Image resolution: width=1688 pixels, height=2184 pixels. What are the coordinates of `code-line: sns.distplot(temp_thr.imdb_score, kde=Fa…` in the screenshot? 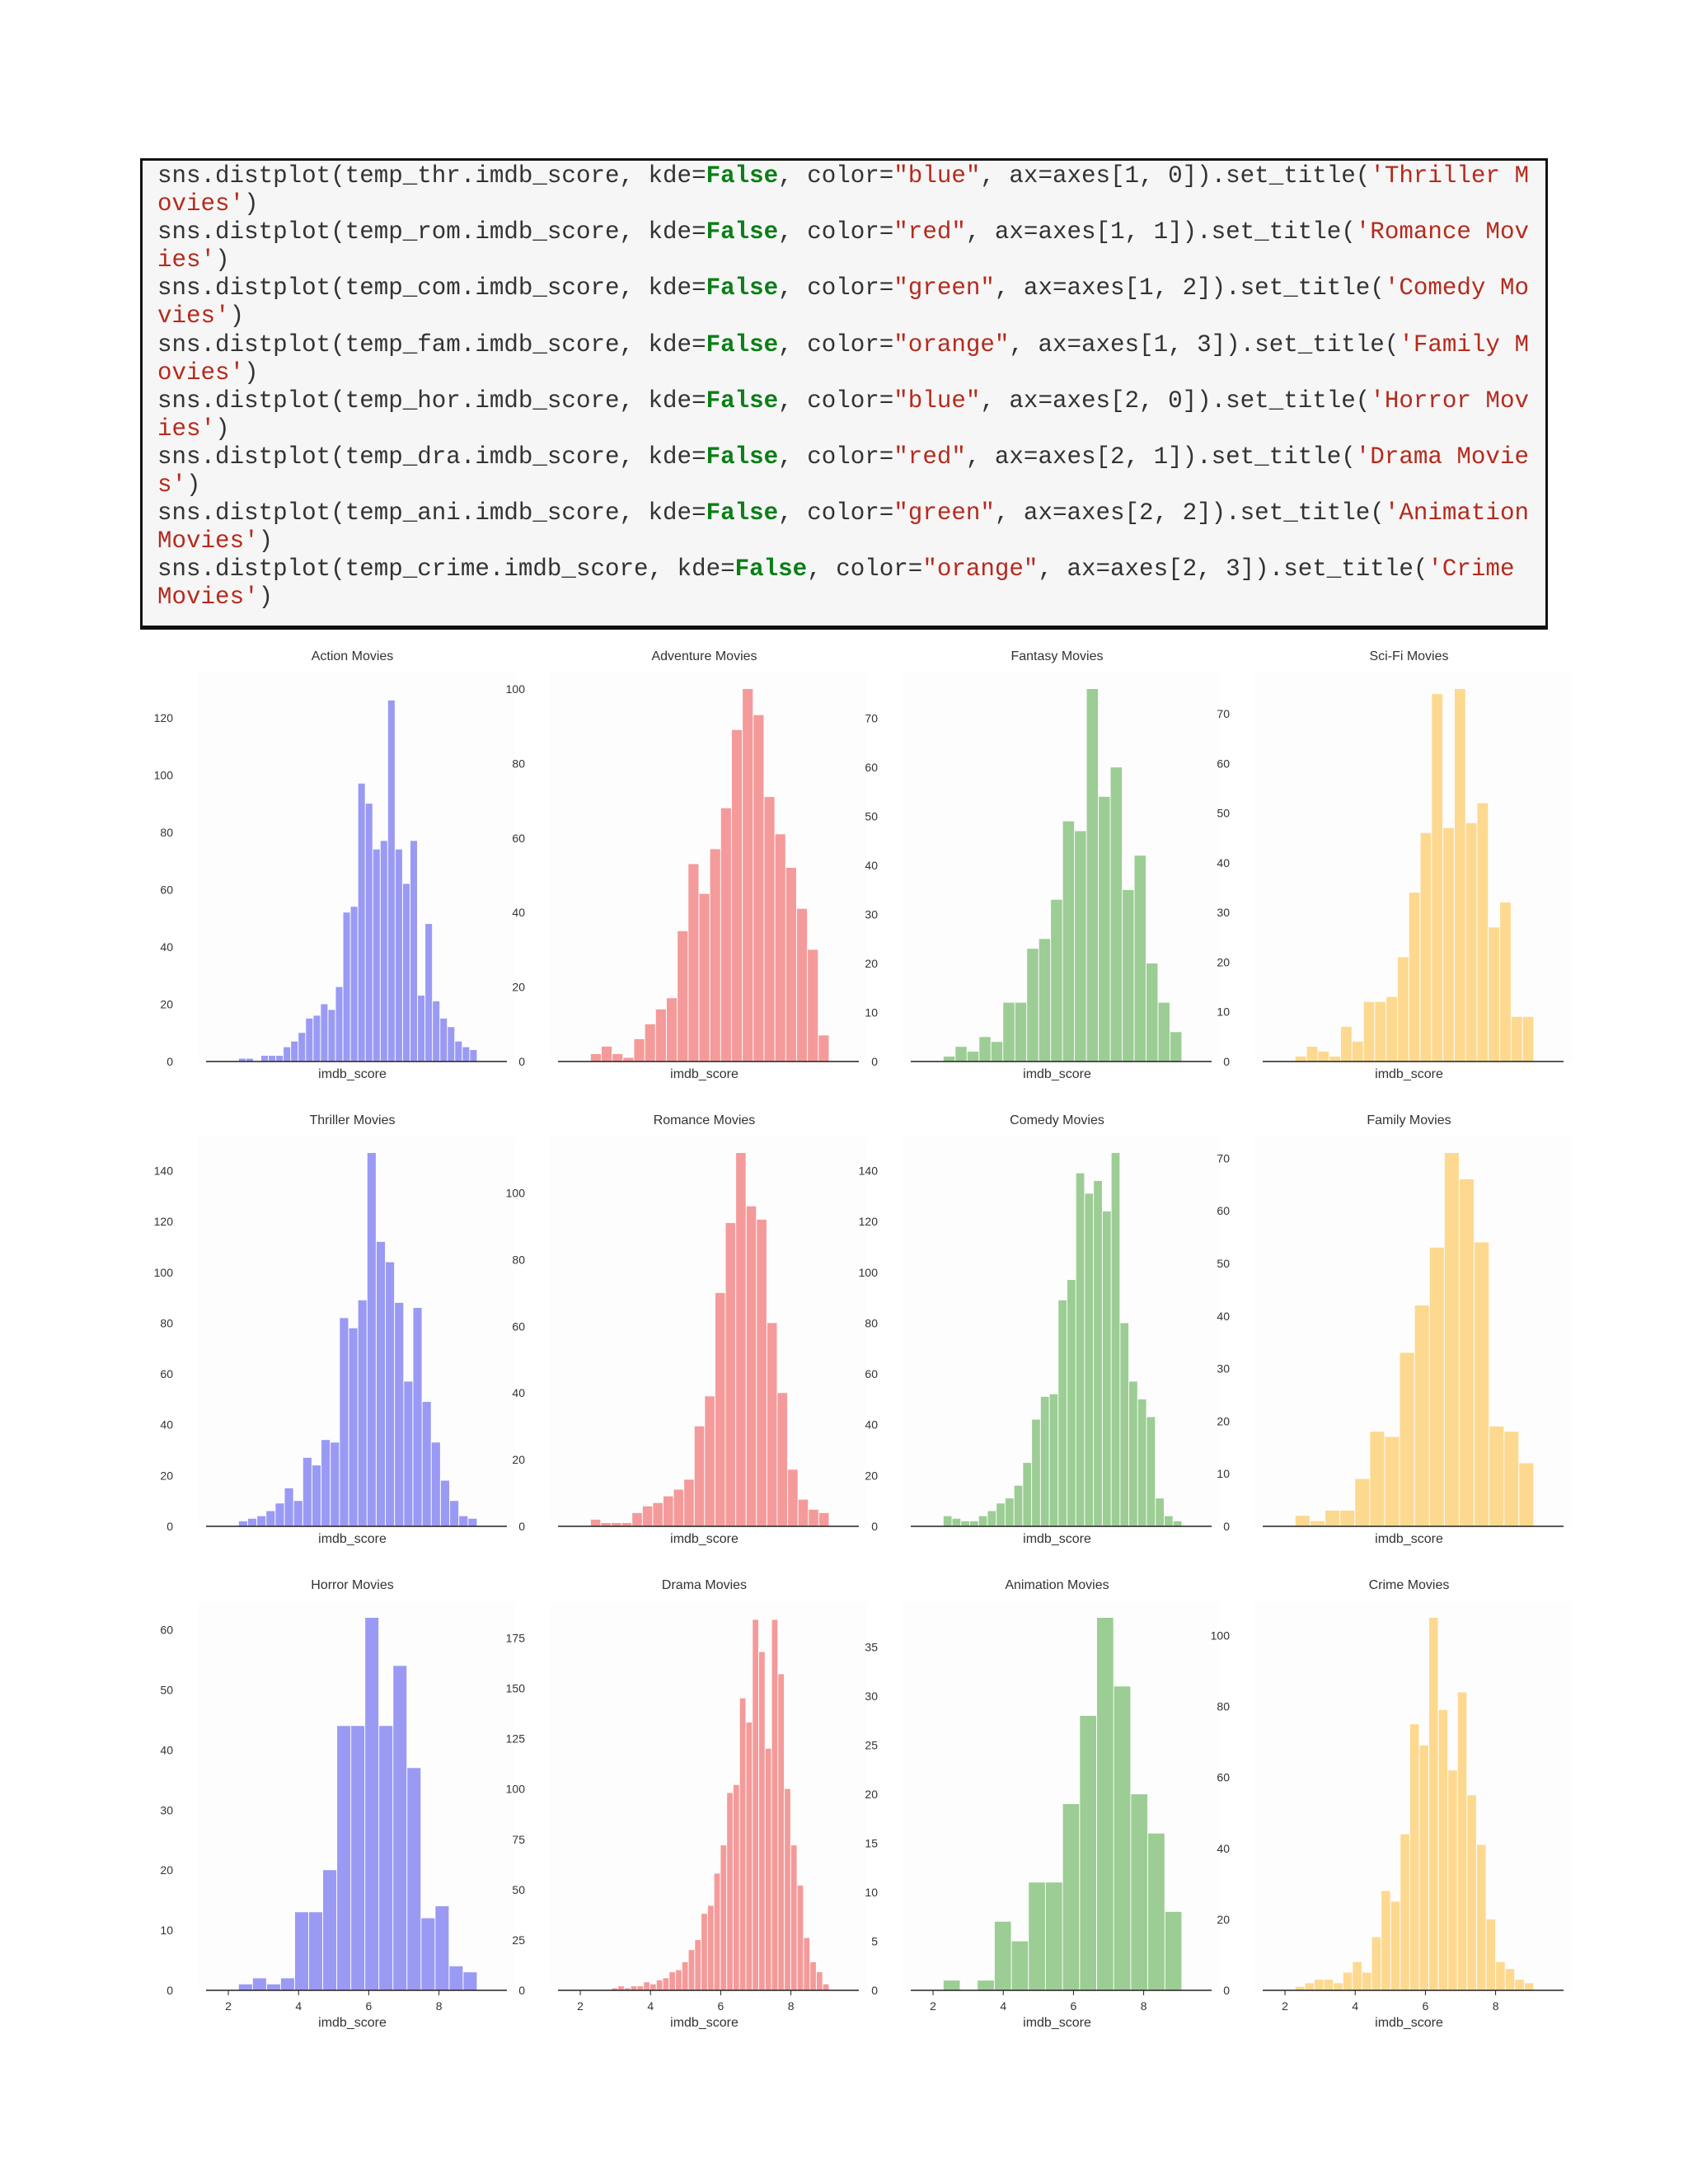 It's located at (844, 190).